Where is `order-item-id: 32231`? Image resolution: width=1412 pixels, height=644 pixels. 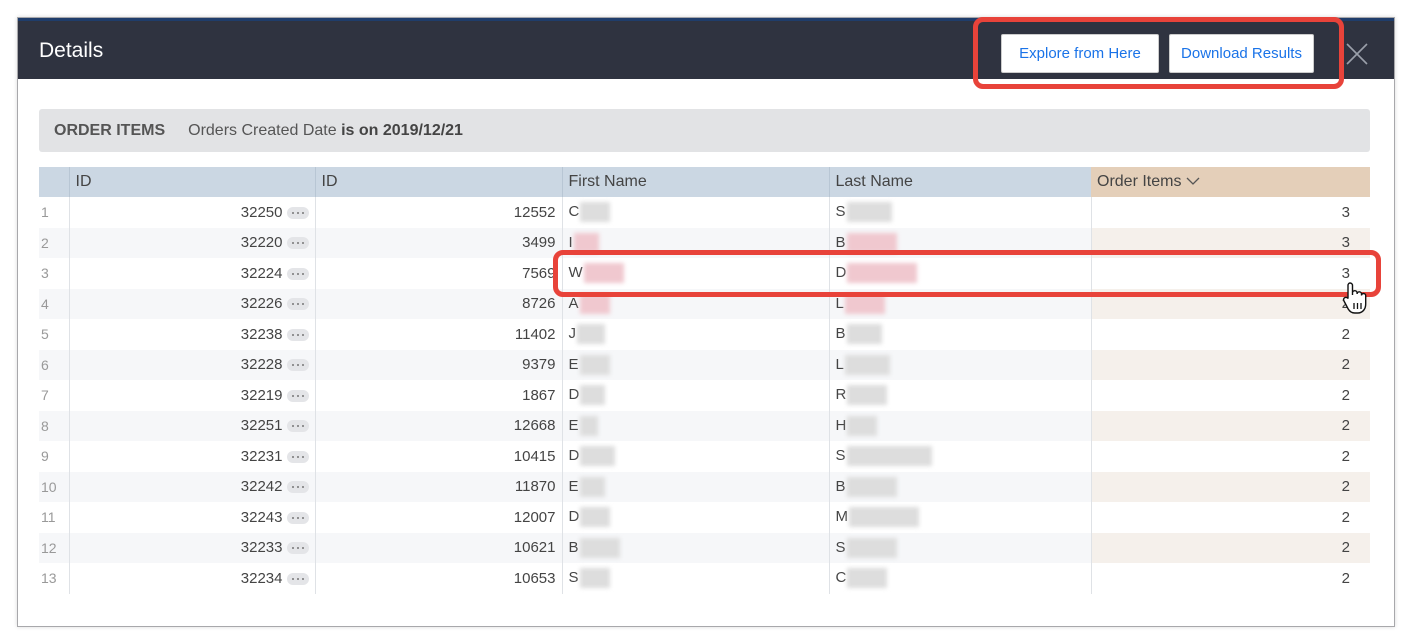 order-item-id: 32231 is located at coordinates (261, 456).